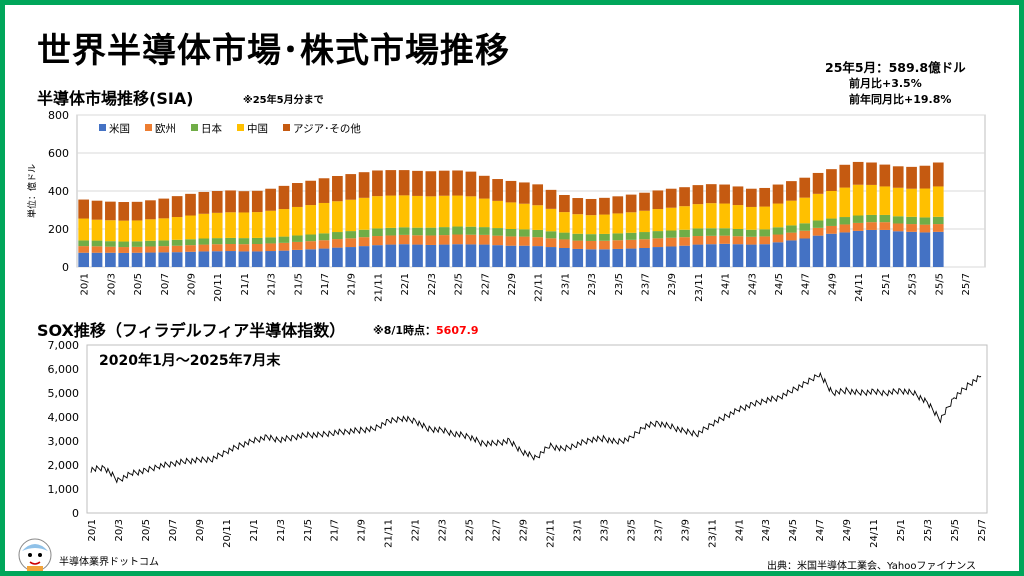 Image resolution: width=1024 pixels, height=576 pixels. Describe the element at coordinates (35, 554) in the screenshot. I see `mascot-logo` at that location.